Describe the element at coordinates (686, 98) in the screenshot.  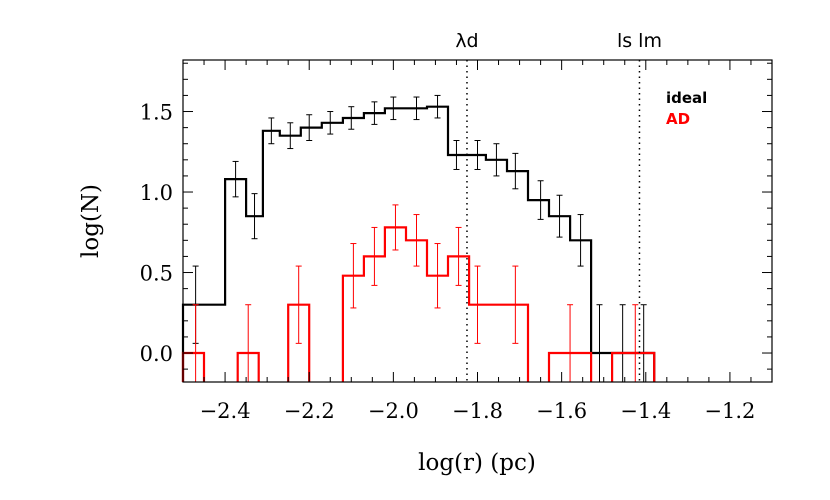
I see `legend-ideal: ideal` at that location.